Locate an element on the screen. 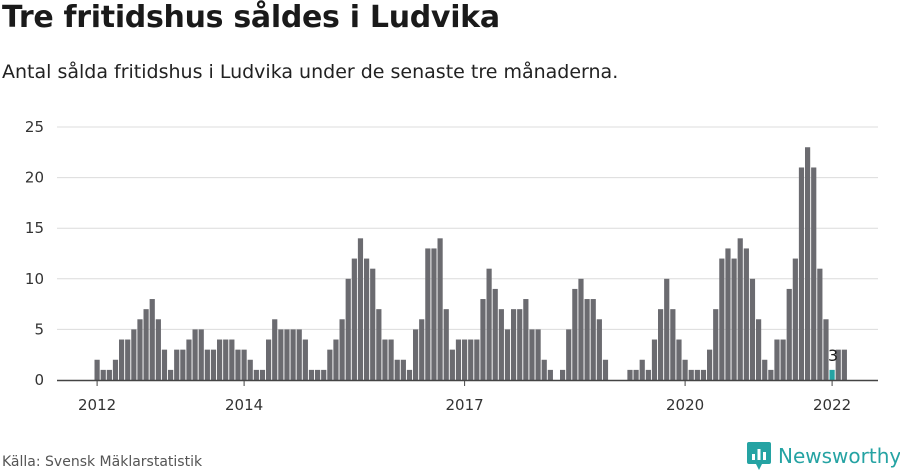 The image size is (900, 474). x-tick-label: 2012 is located at coordinates (97, 405).